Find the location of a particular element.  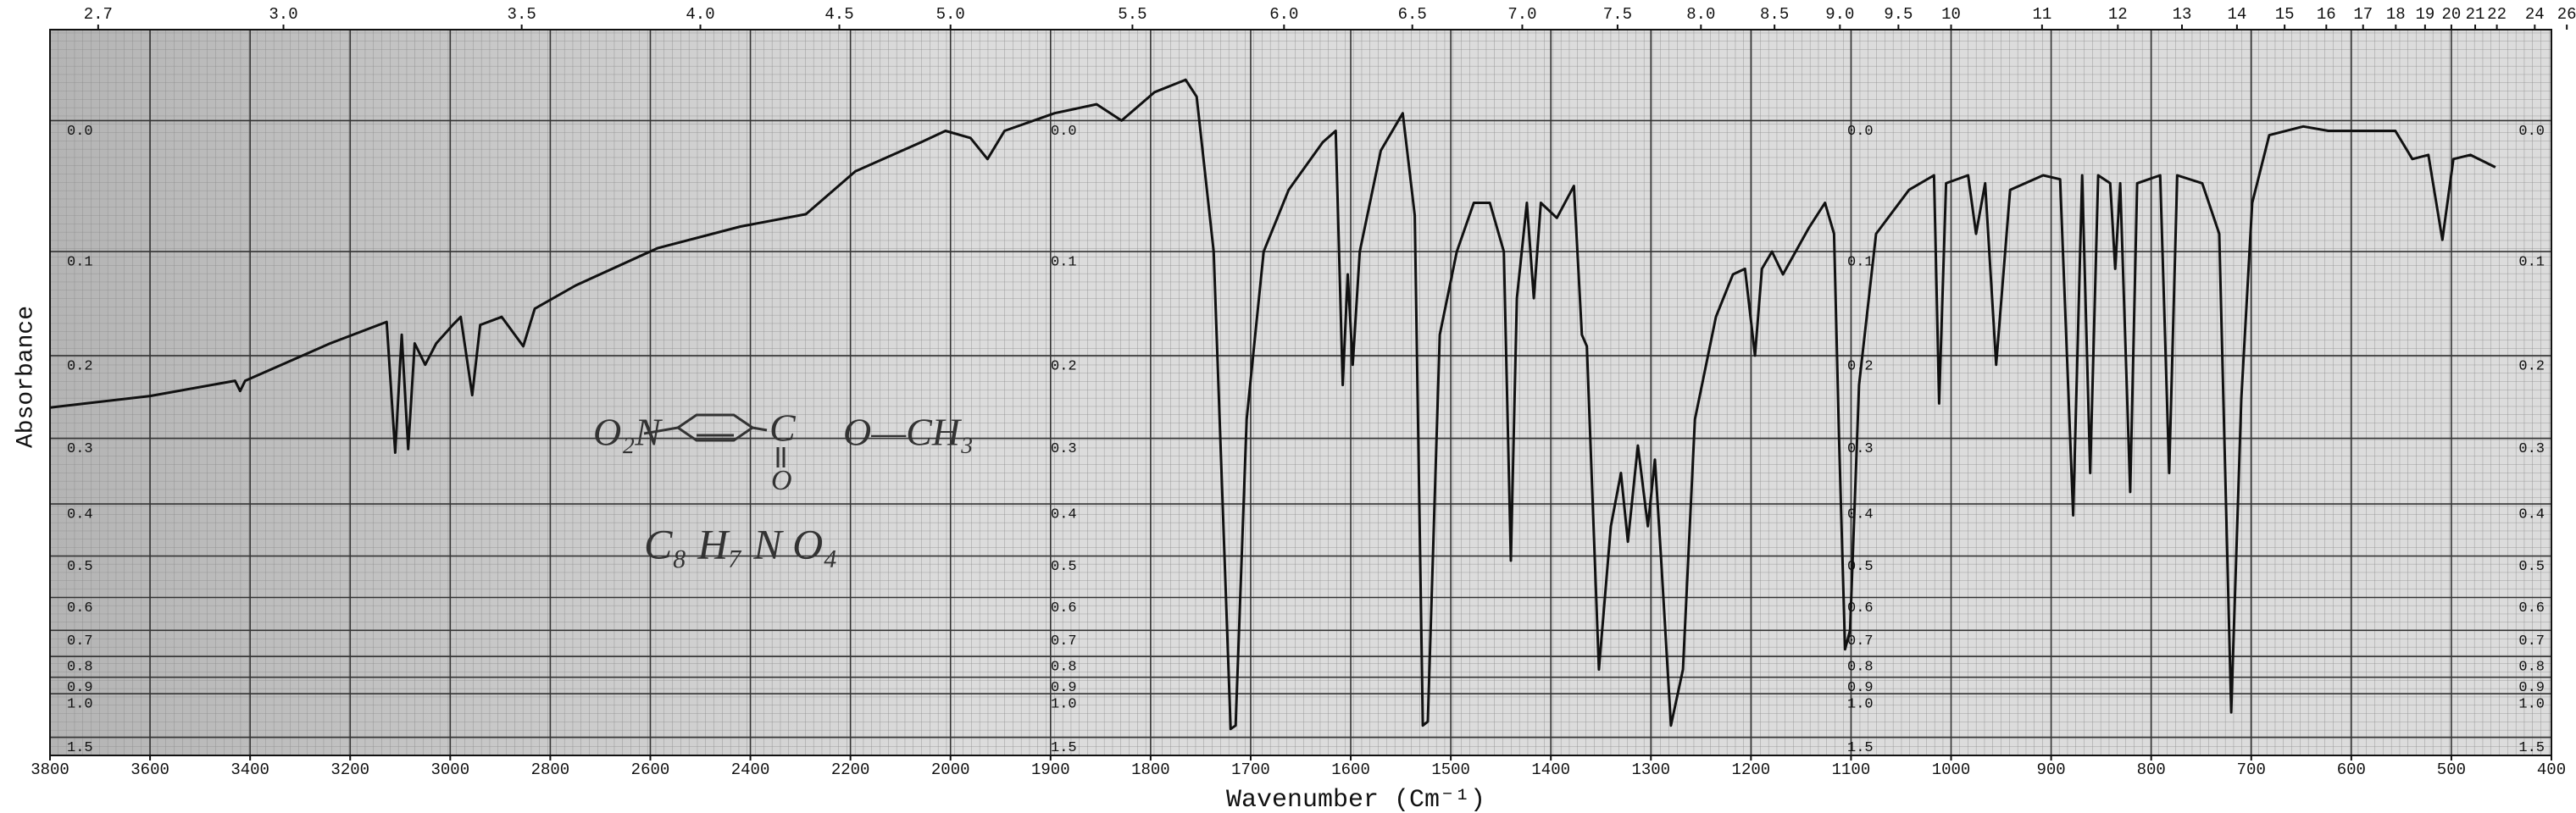

x-tick-label: 1000 is located at coordinates (1951, 769).